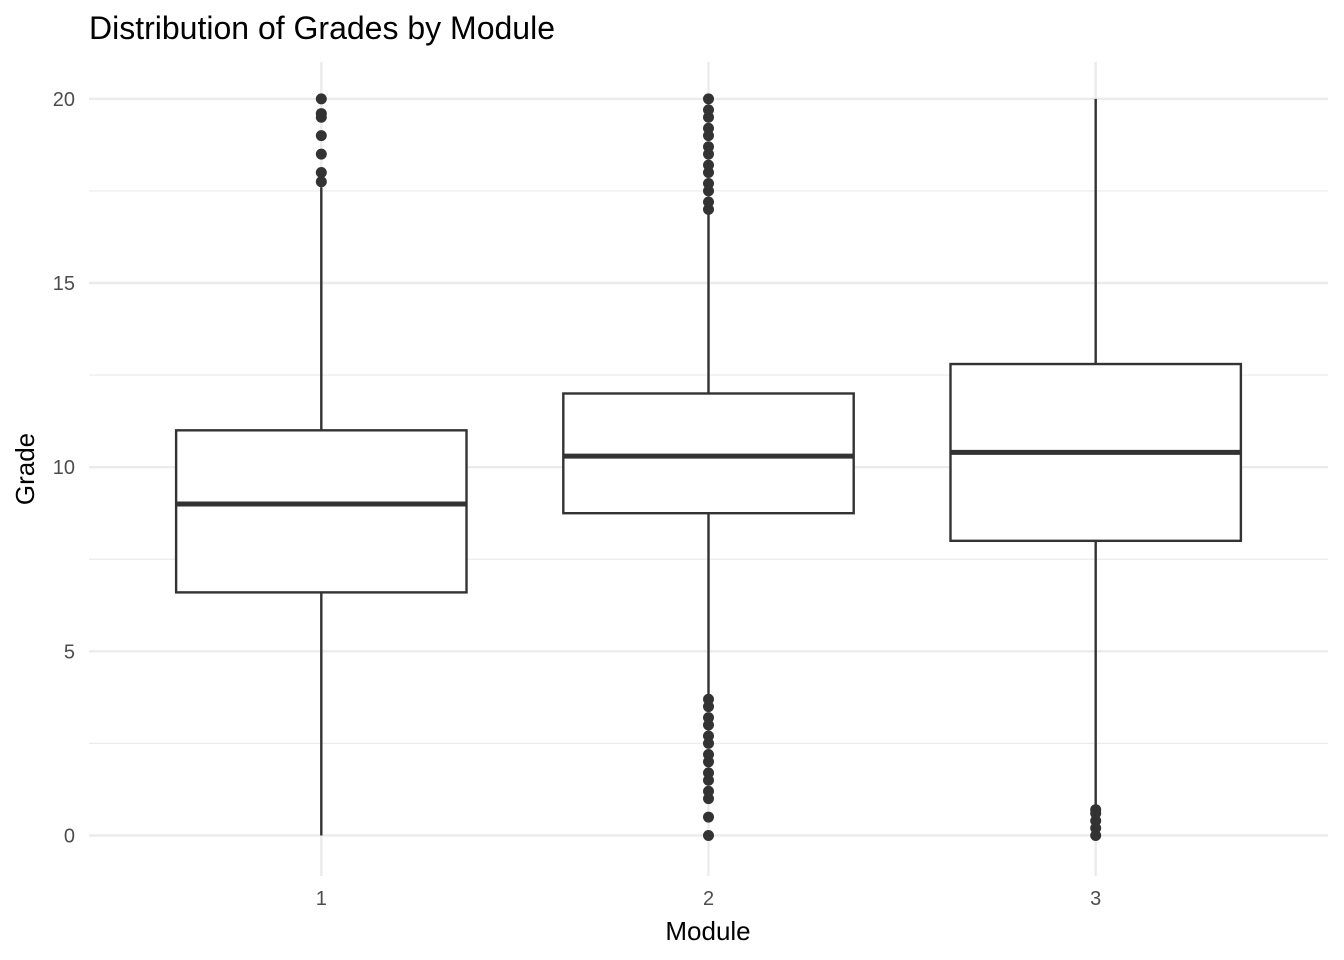 The height and width of the screenshot is (960, 1344). What do you see at coordinates (321, 899) in the screenshot?
I see `x-tick-label: 1` at bounding box center [321, 899].